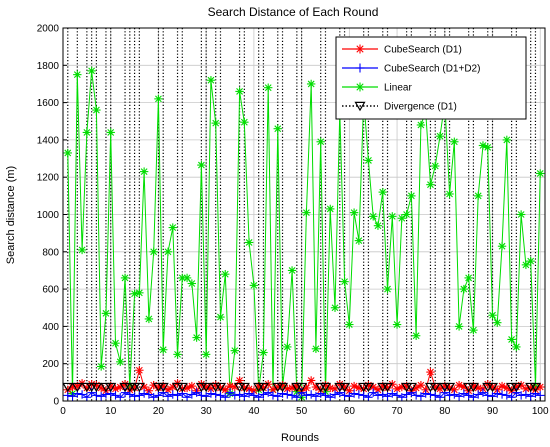  I want to click on y-tick-label: 1200, so click(48, 178).